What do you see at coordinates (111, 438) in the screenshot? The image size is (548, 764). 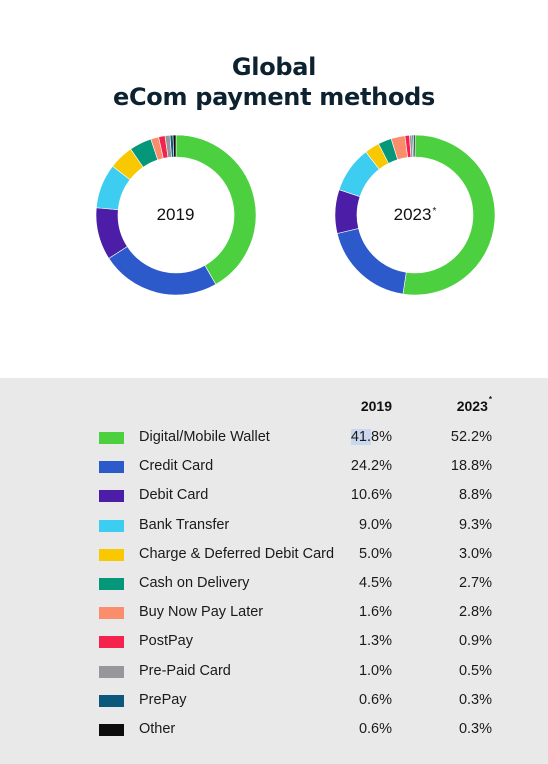 I see `legend-swatch-digital-mobile-wallet` at bounding box center [111, 438].